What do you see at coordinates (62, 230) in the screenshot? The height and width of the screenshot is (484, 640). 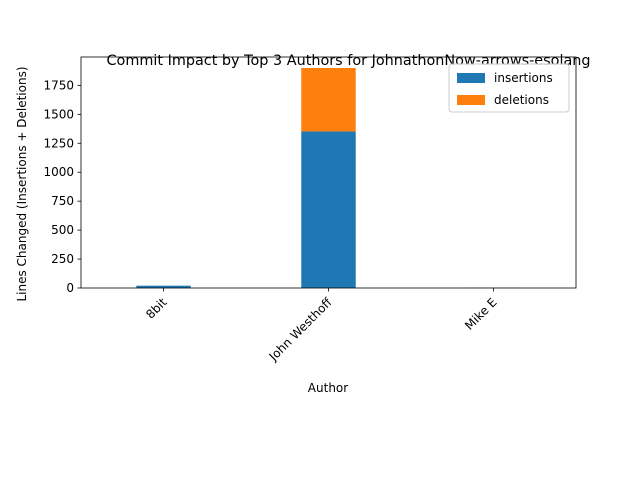 I see `y-tick-label: 500` at bounding box center [62, 230].